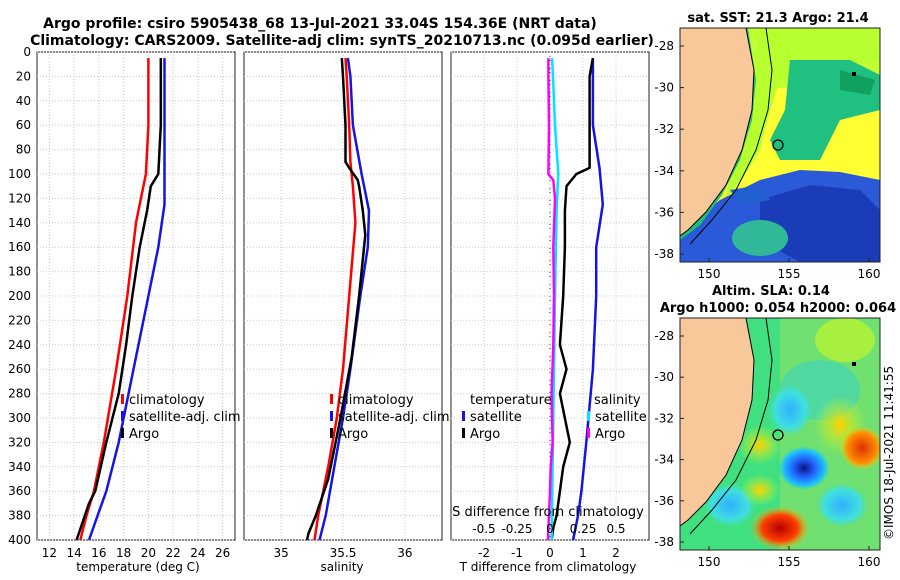  I want to click on map-y-tick-label: -38, so click(664, 542).